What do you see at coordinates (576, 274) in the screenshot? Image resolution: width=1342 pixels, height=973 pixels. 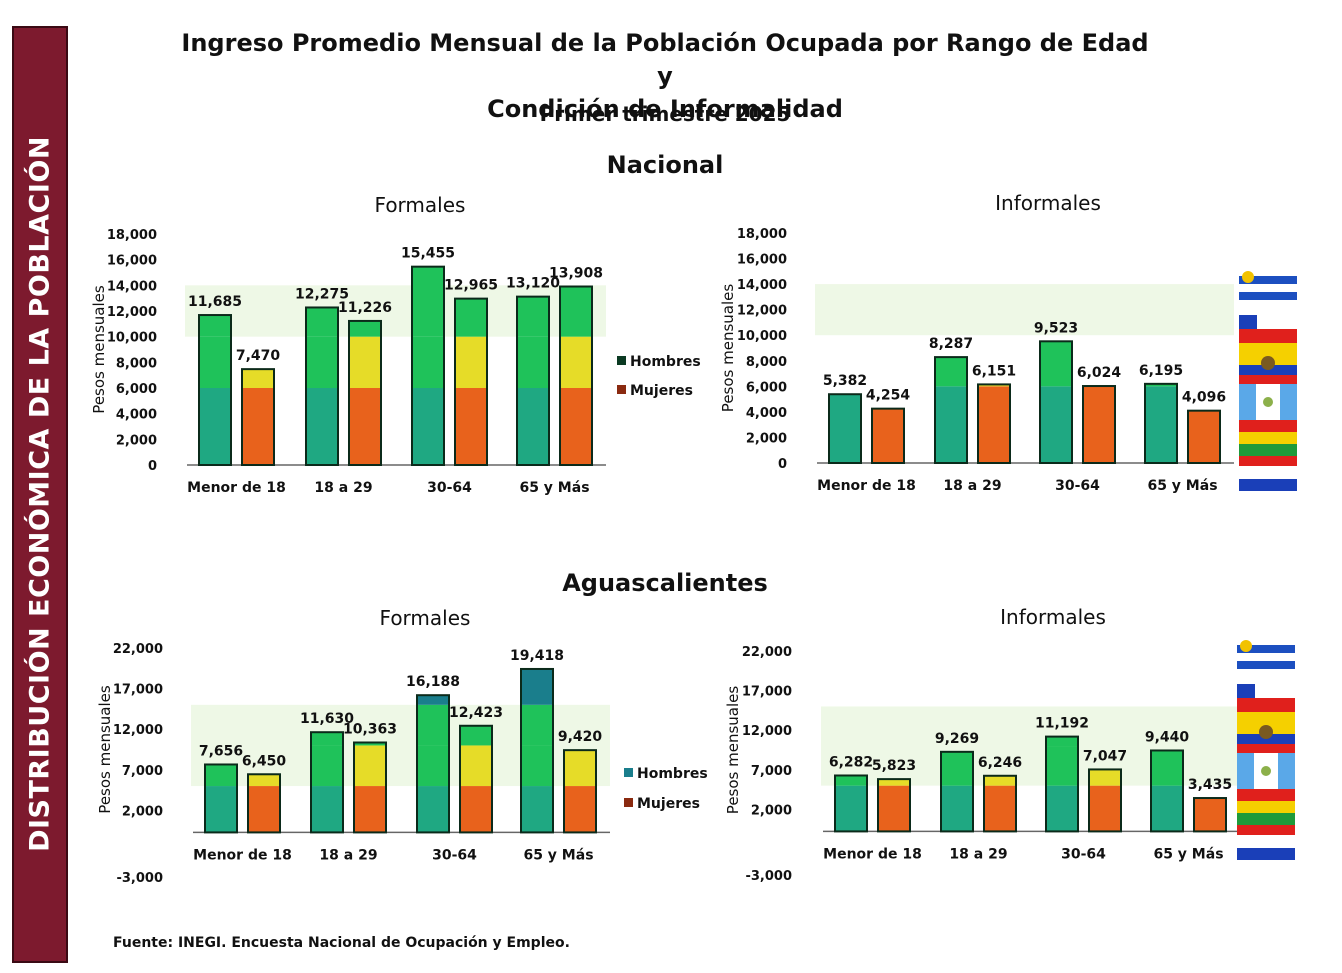 I see `data-label: 13,908` at bounding box center [576, 274].